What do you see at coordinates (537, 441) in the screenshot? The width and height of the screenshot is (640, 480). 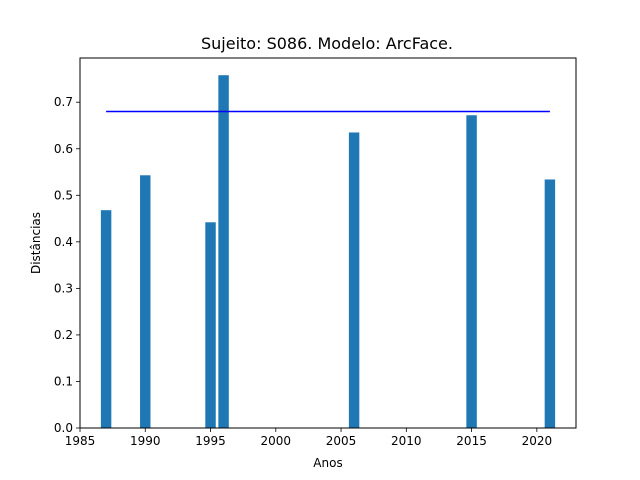 I see `x-tick-label: 2020` at bounding box center [537, 441].